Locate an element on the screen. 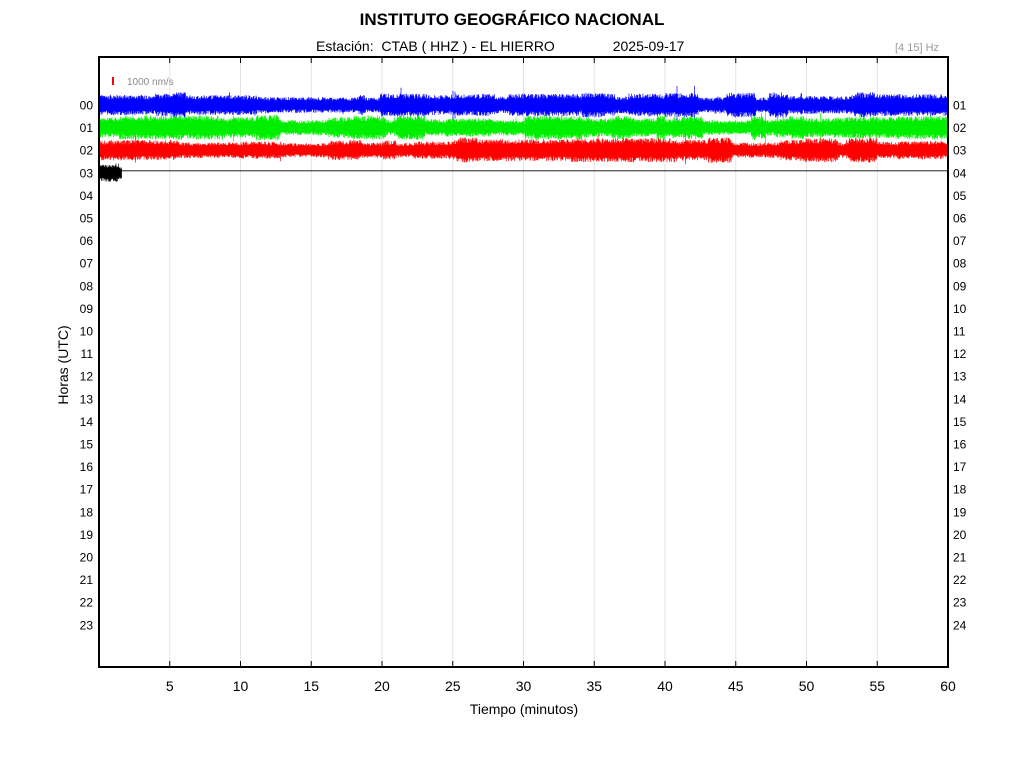 The height and width of the screenshot is (768, 1024). x-tick-label: 60 is located at coordinates (948, 686).